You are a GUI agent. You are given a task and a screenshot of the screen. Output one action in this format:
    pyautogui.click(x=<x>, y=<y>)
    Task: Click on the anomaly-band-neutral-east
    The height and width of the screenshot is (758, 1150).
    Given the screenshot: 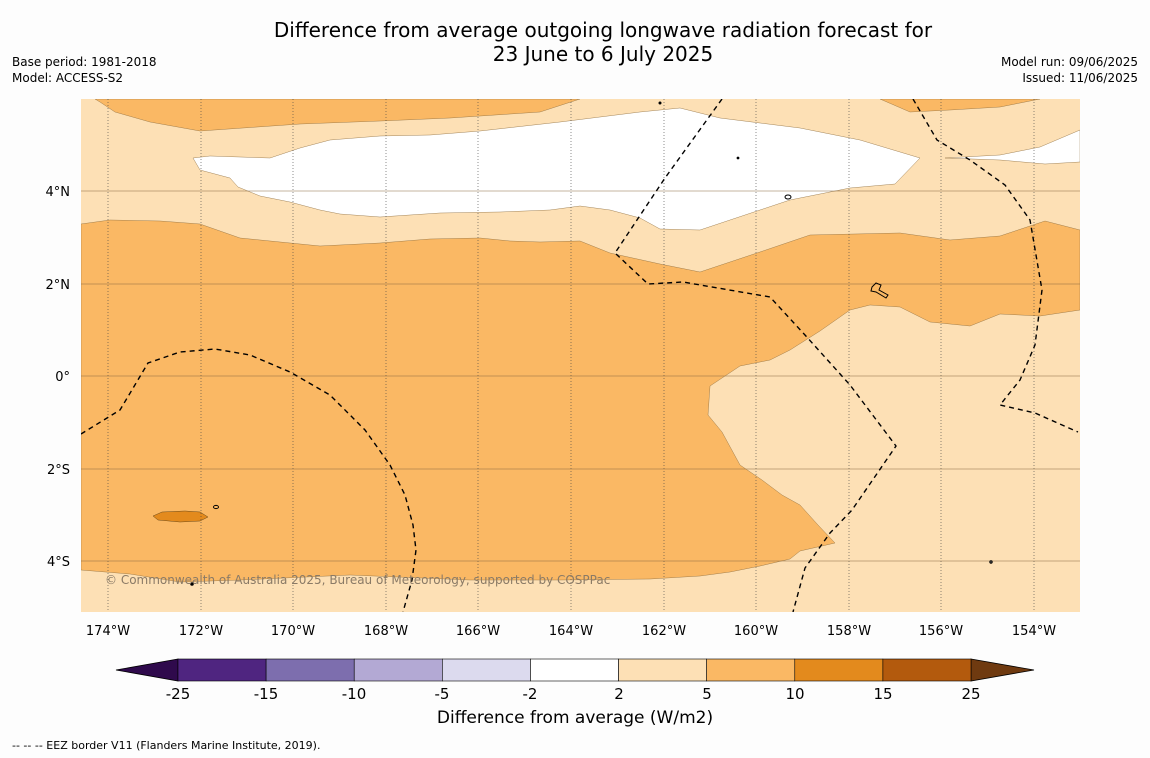 What is the action you would take?
    pyautogui.click(x=1012, y=147)
    